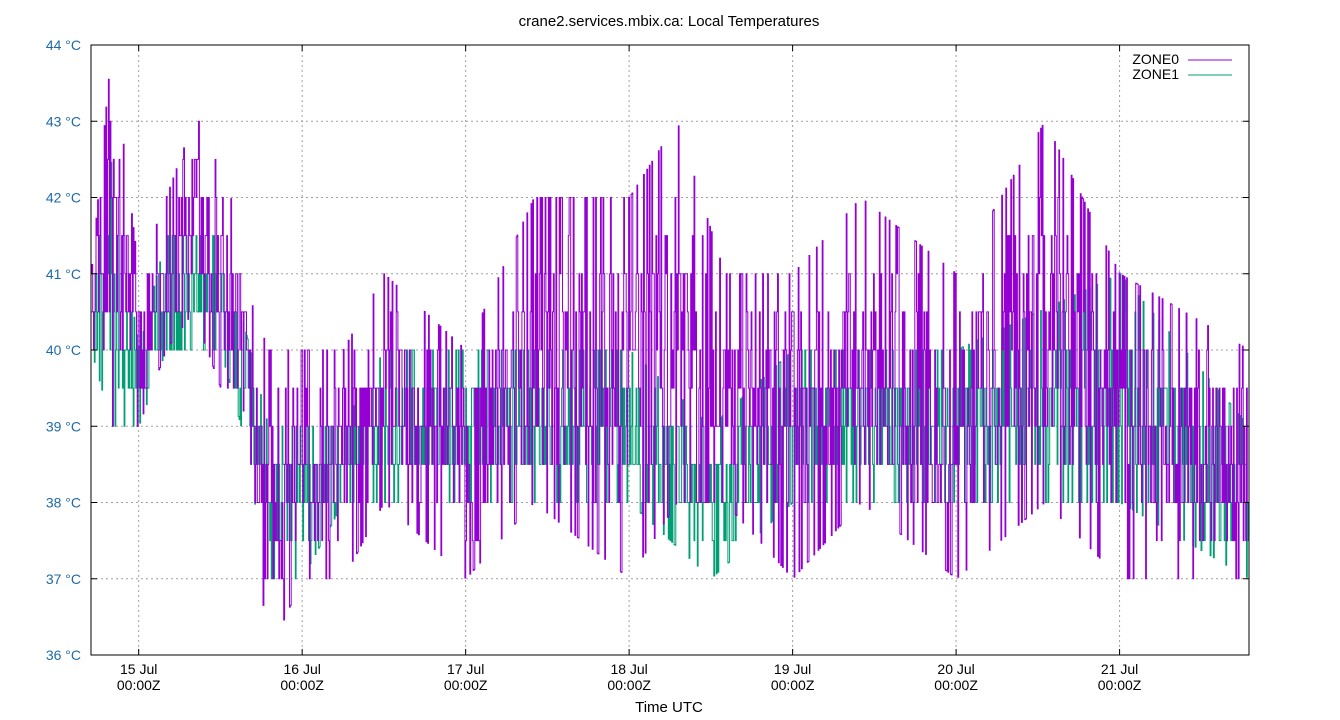 This screenshot has height=720, width=1340. Describe the element at coordinates (1155, 59) in the screenshot. I see `legend-label-zone0: ZONE0` at that location.